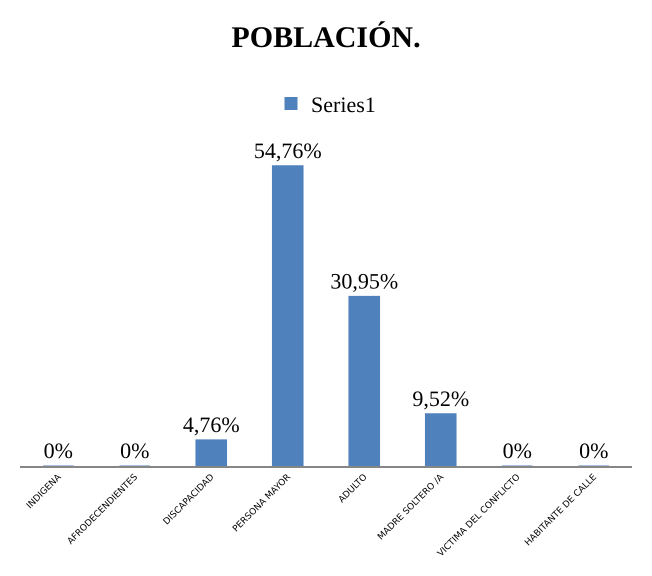  What do you see at coordinates (343, 105) in the screenshot?
I see `legend-label: Series1` at bounding box center [343, 105].